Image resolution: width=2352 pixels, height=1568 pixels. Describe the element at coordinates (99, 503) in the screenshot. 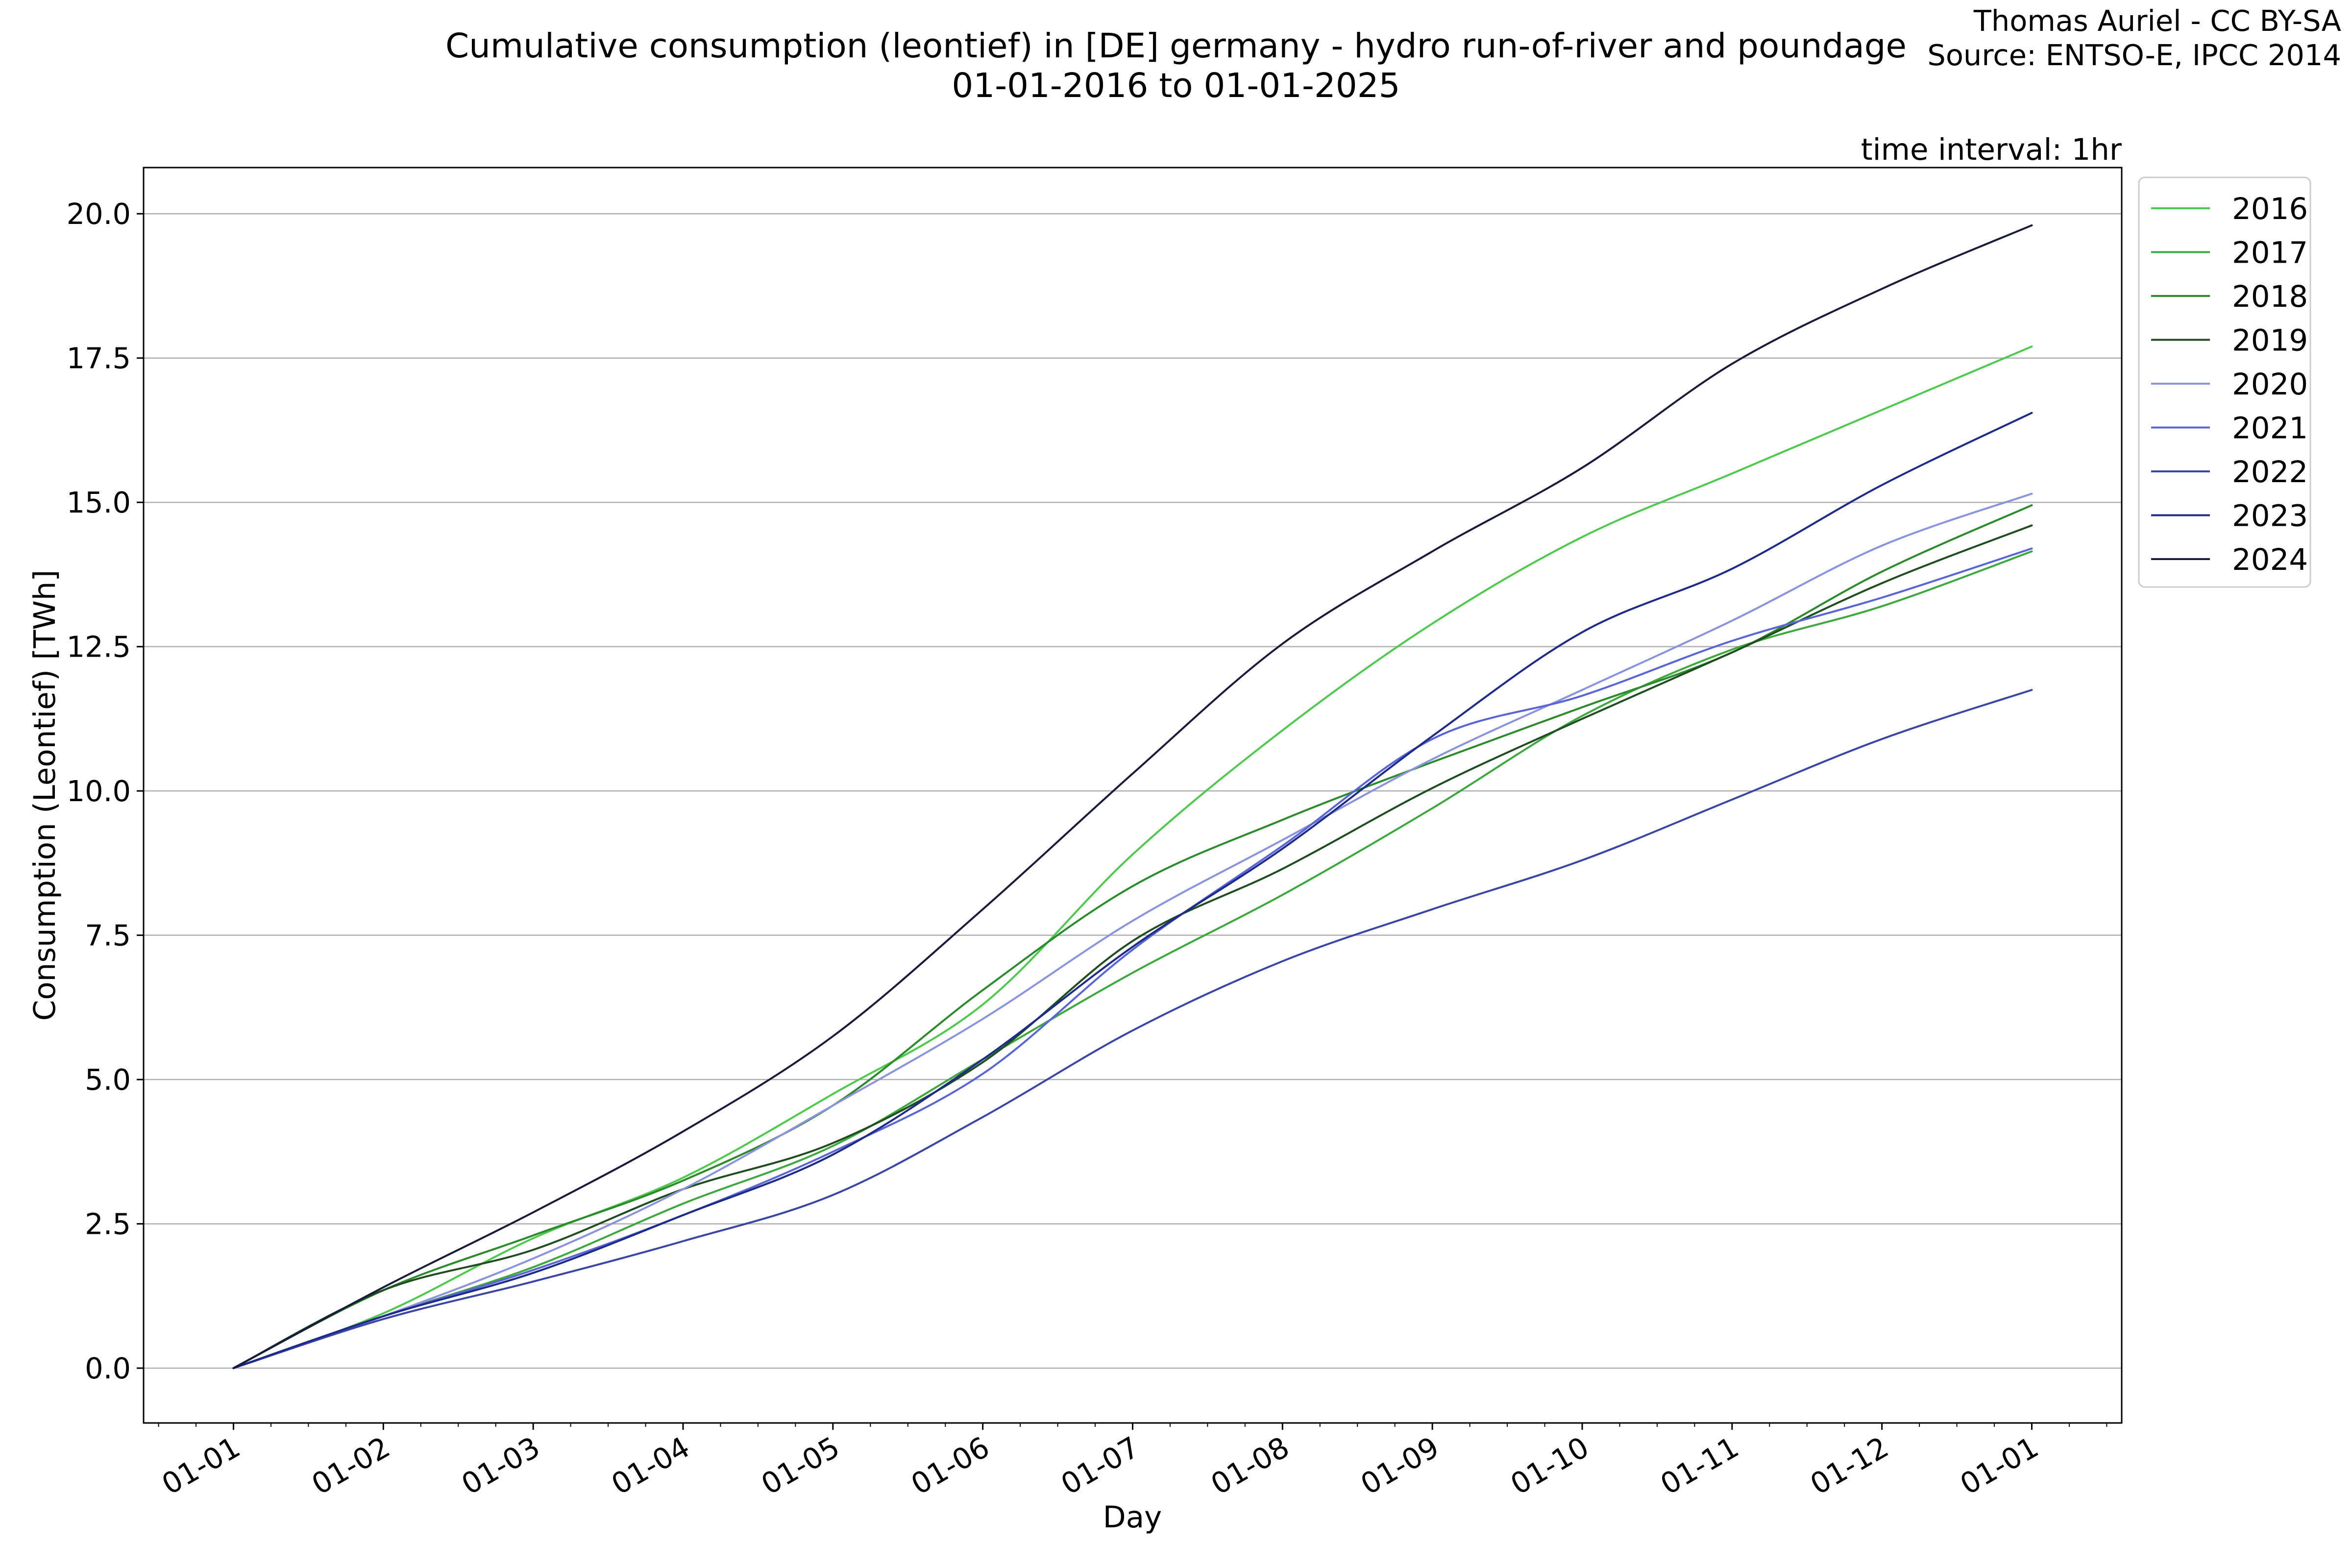

I see `y-tick-label: 15.0` at that location.